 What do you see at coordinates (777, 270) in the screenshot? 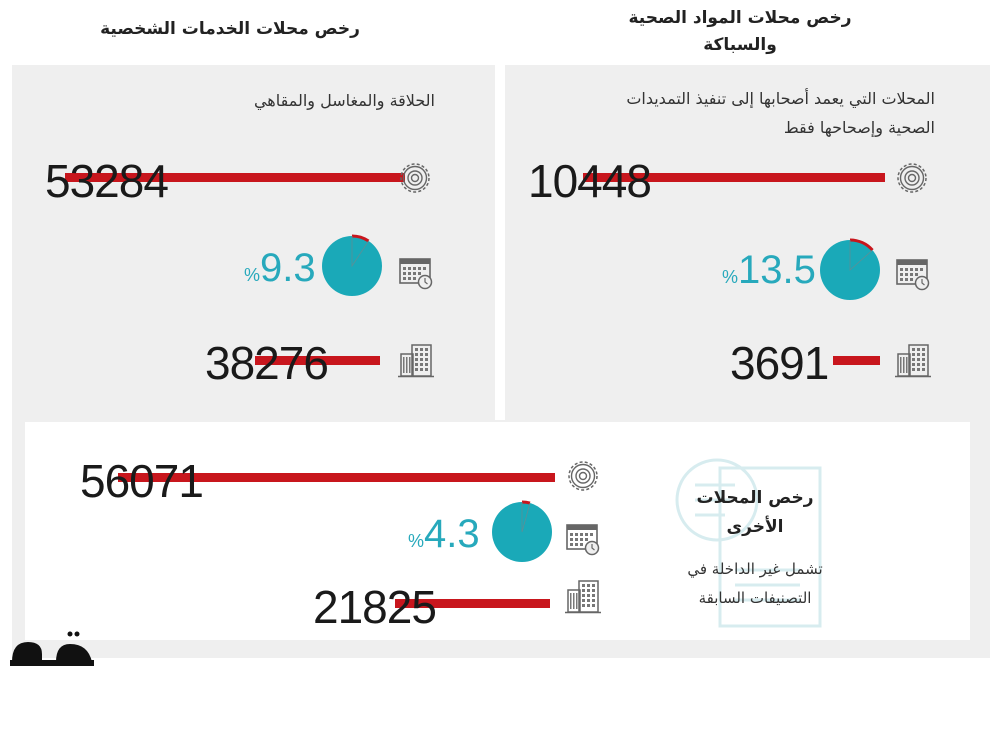
I see `percent-value: 13.5` at bounding box center [777, 270].